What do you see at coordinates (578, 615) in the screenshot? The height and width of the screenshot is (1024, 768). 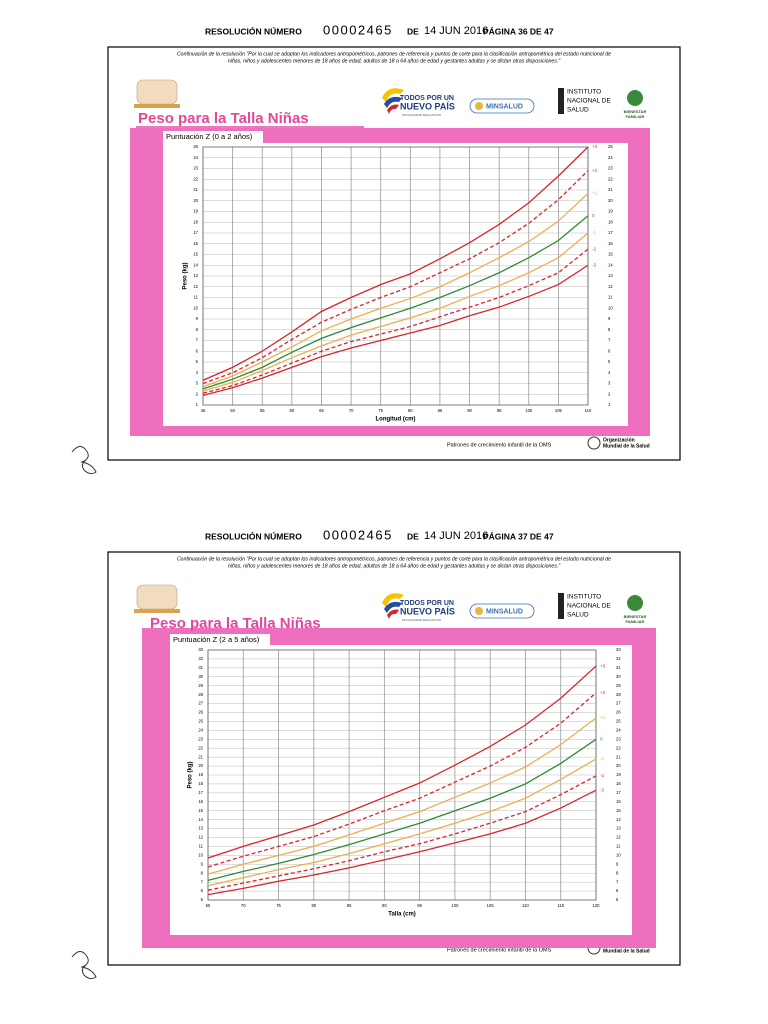 I see `logo-ins: SALUD` at bounding box center [578, 615].